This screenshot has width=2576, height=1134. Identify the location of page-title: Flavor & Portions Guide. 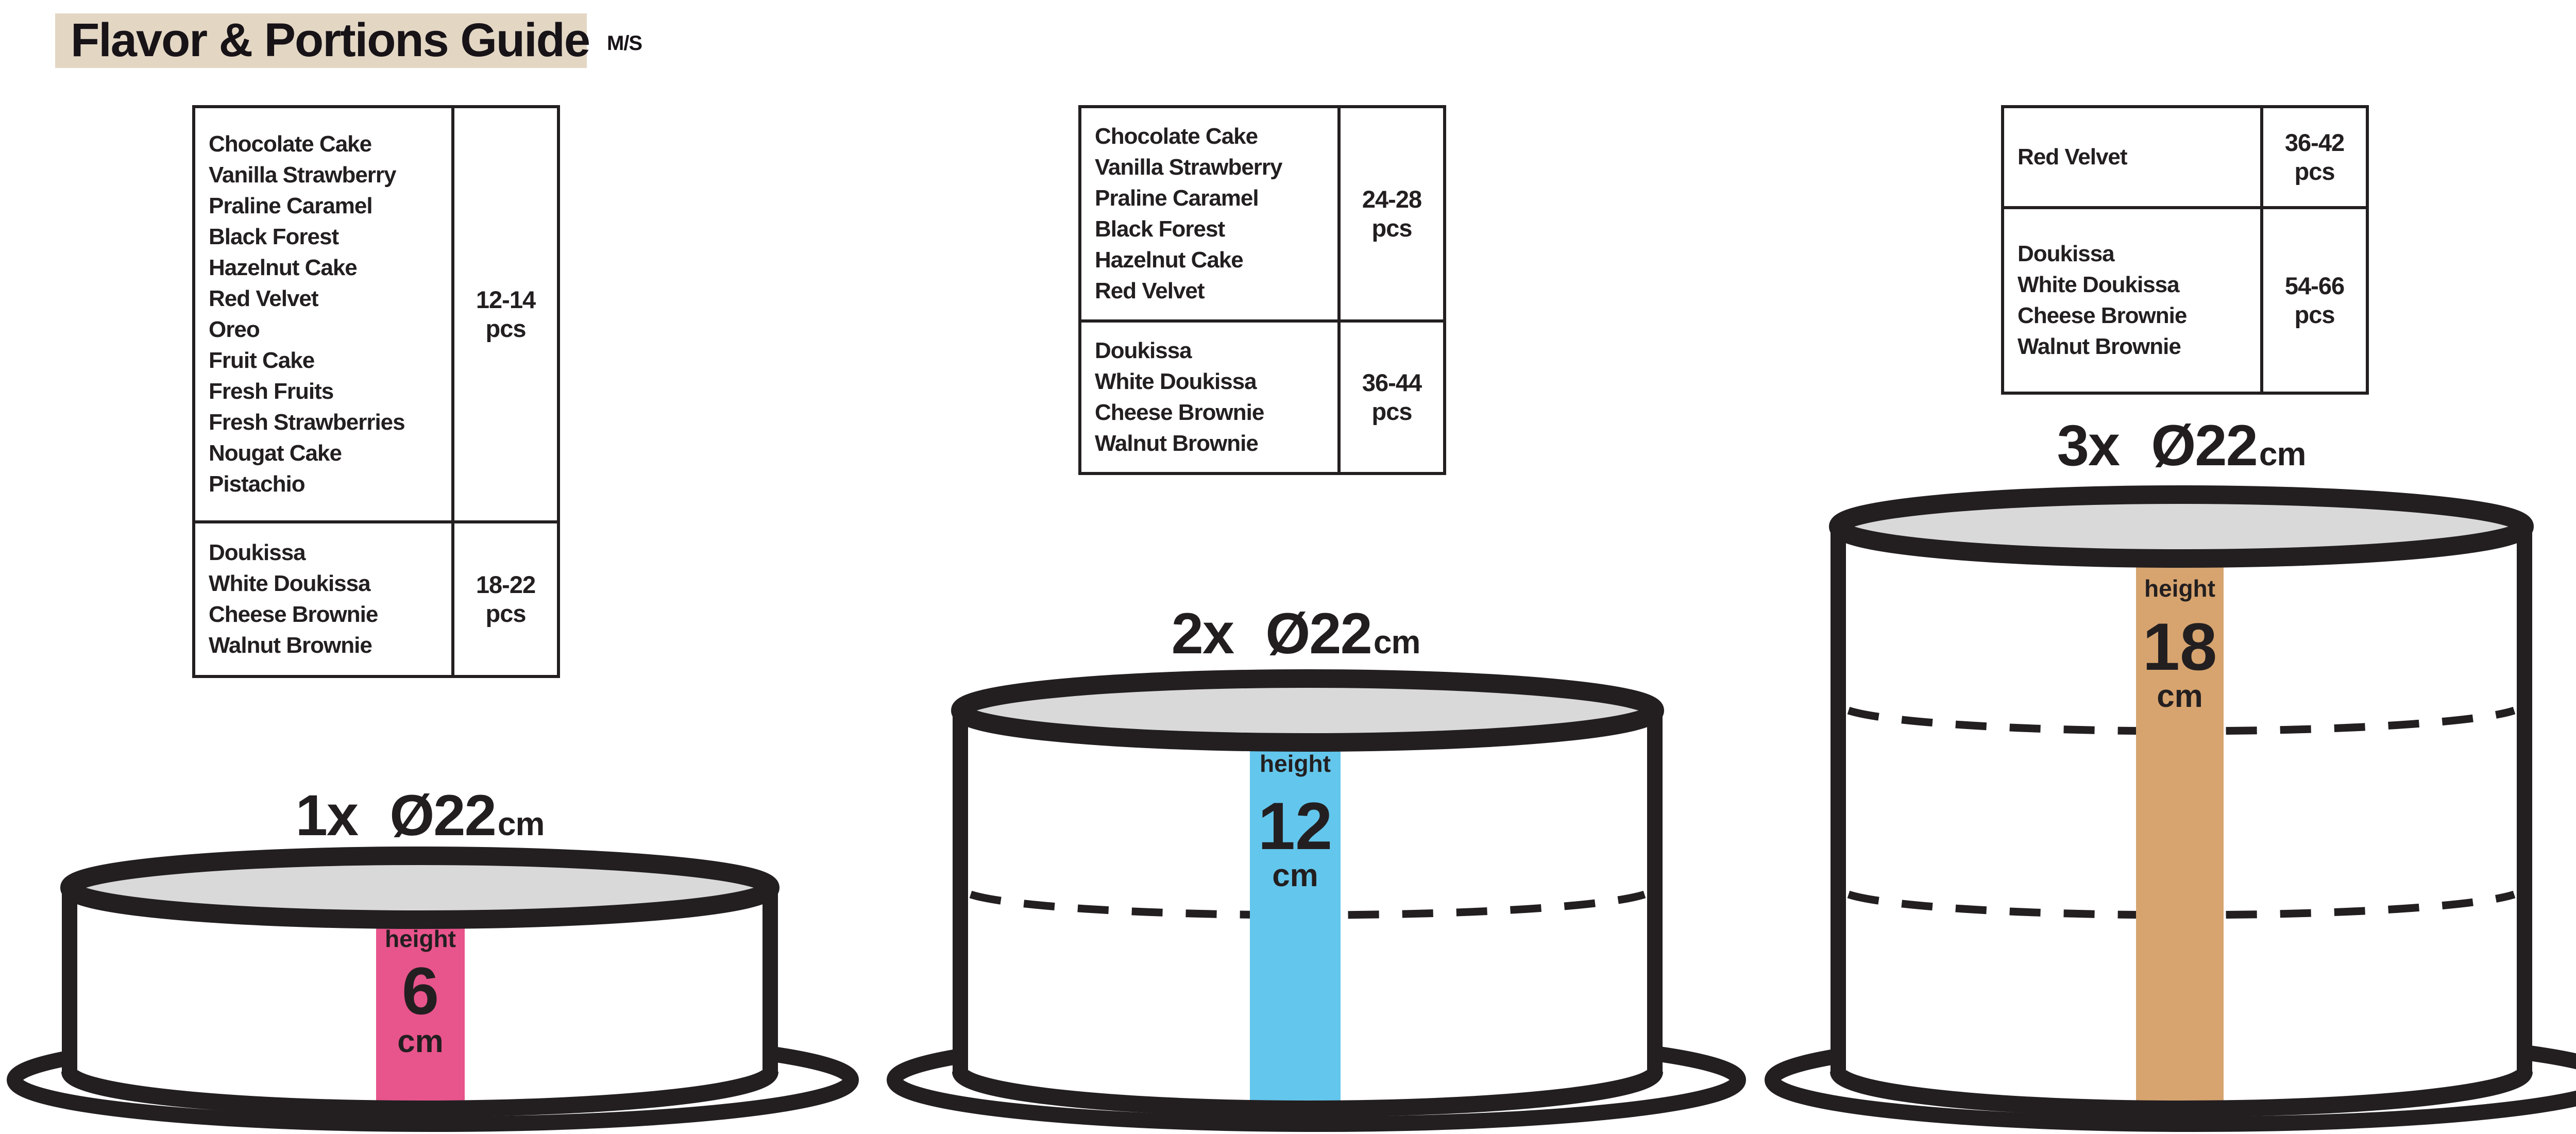
(322, 40).